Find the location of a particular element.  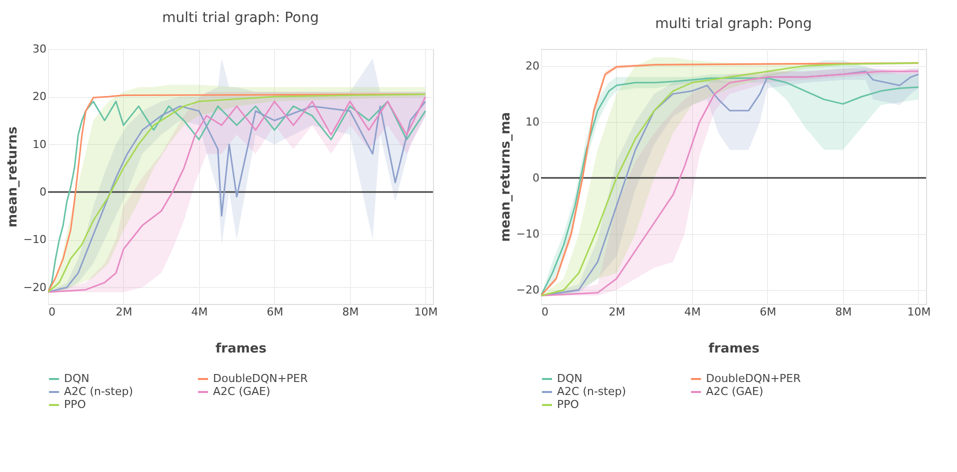

y-axis-title: mean_returns is located at coordinates (12, 177).